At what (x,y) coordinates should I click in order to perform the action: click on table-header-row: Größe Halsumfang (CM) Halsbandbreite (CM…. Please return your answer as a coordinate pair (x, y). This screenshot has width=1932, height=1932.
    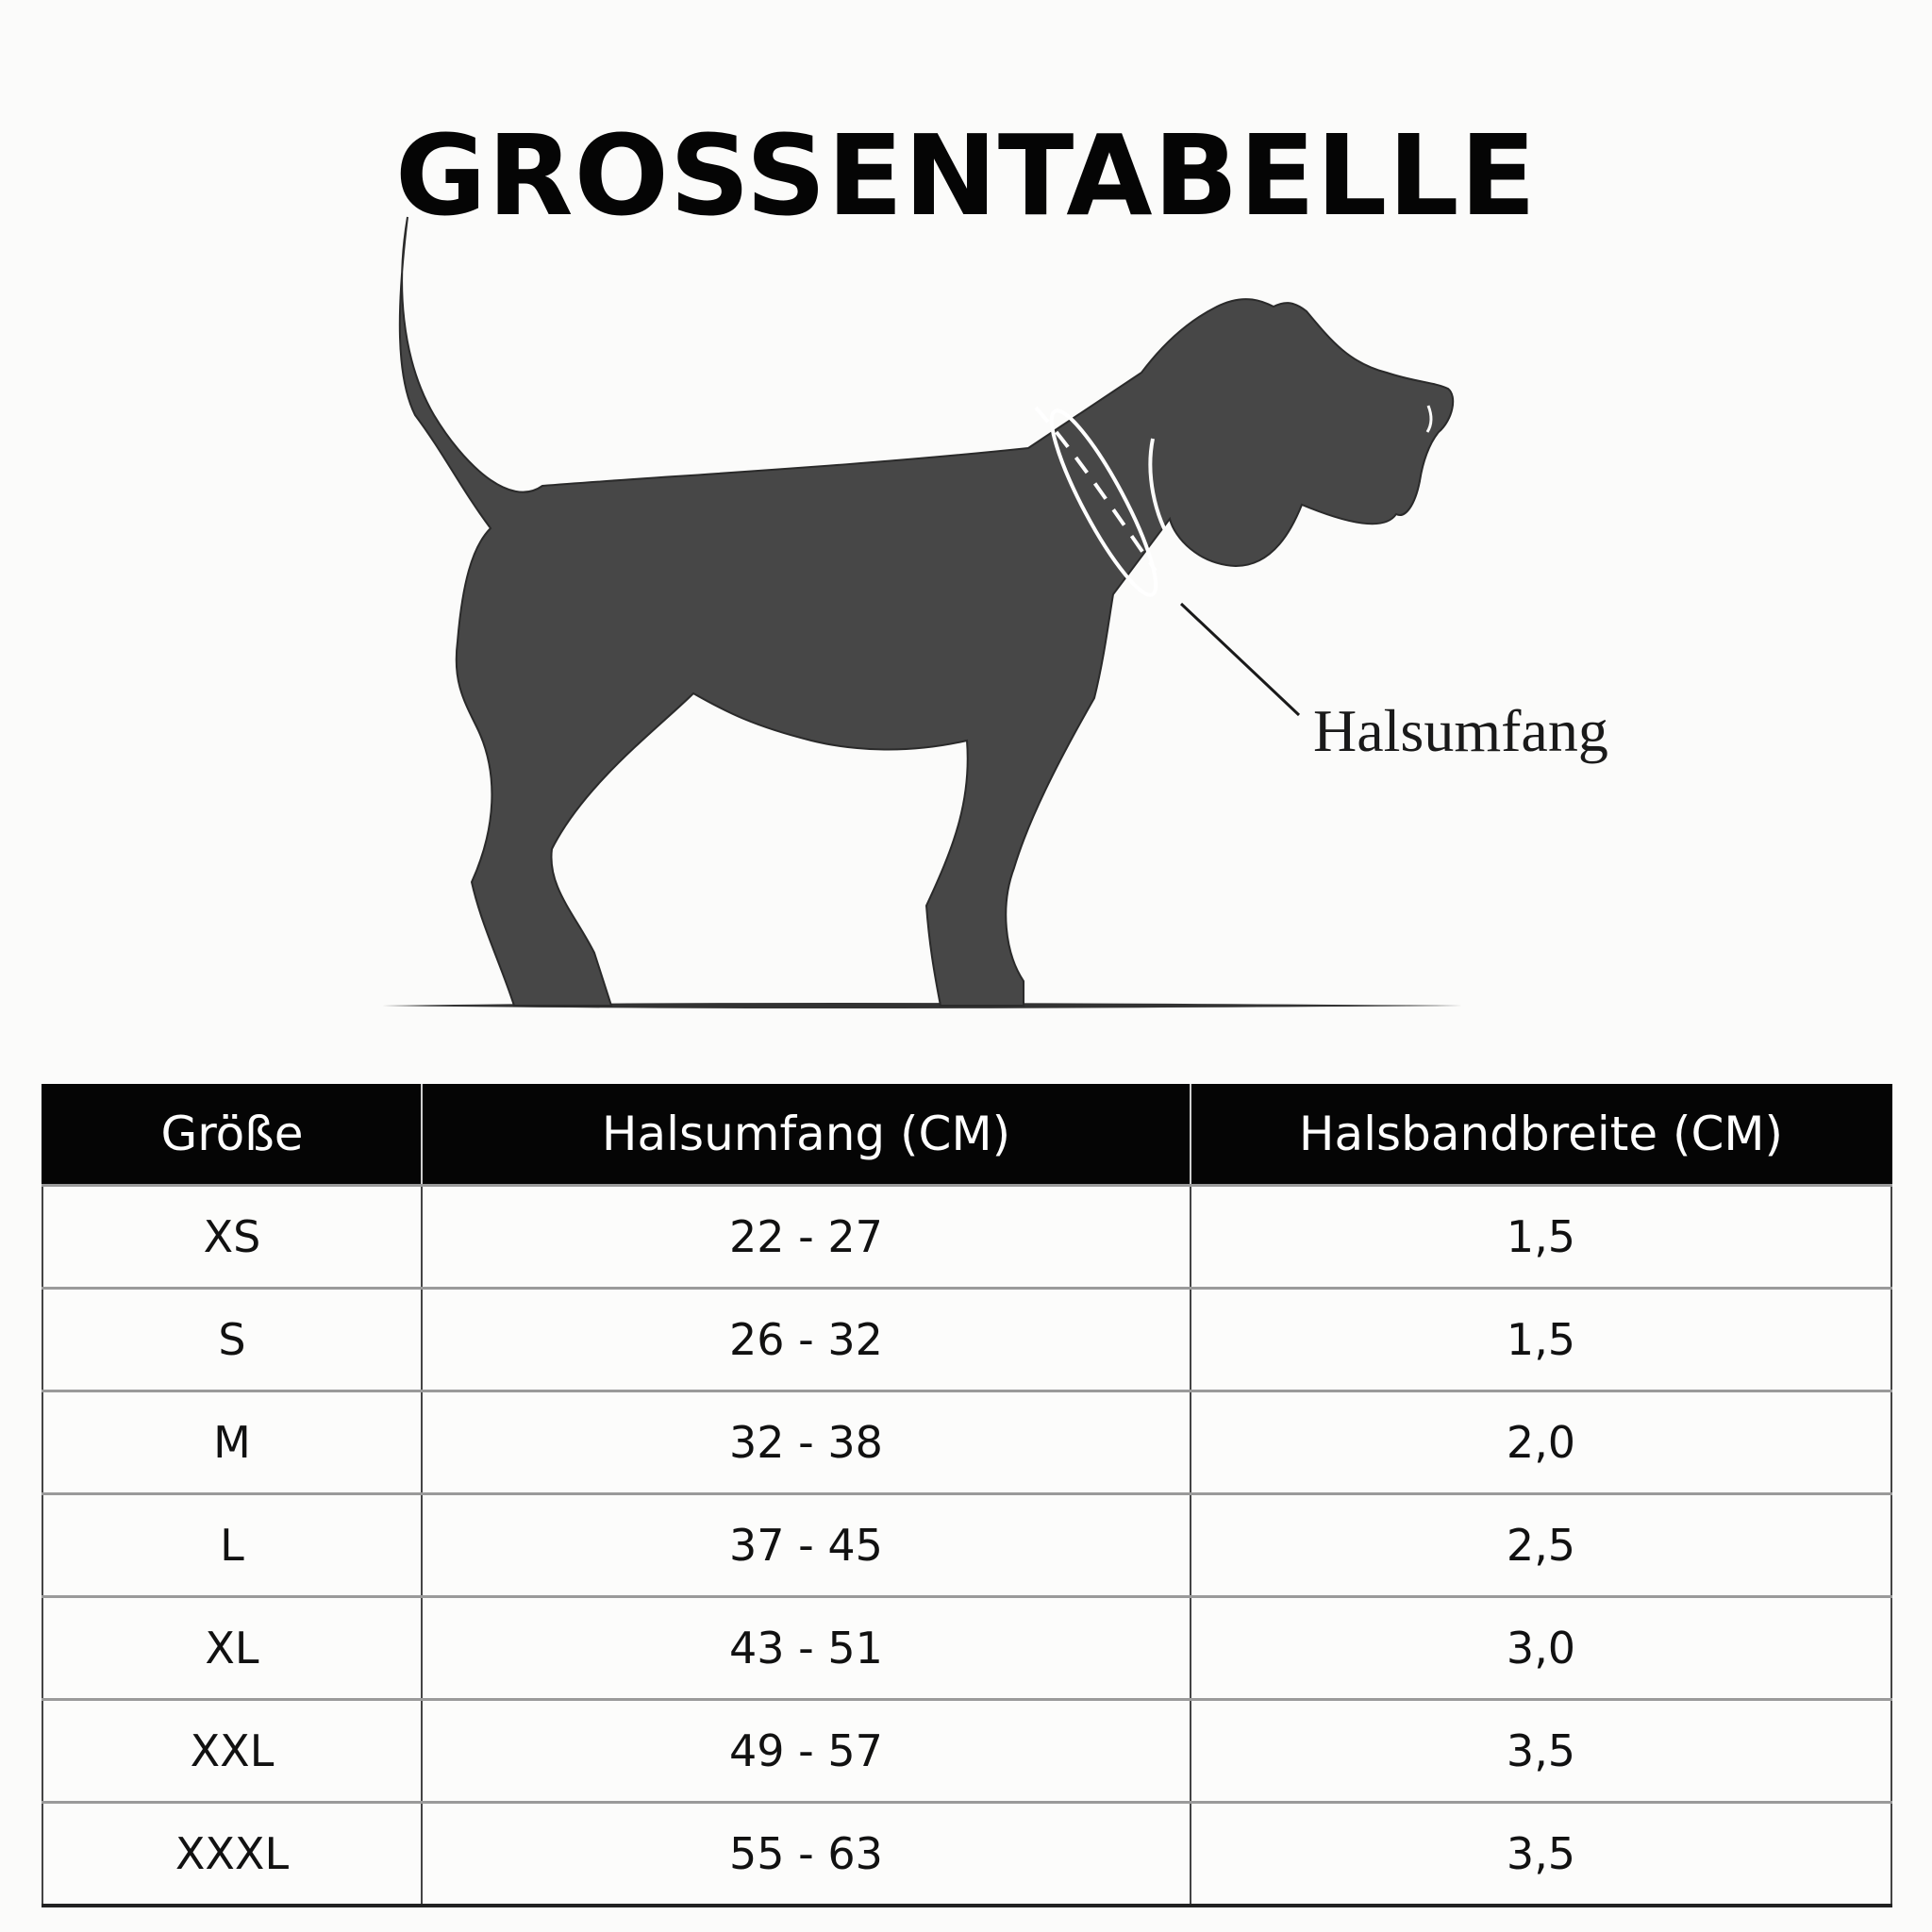
    Looking at the image, I should click on (967, 1135).